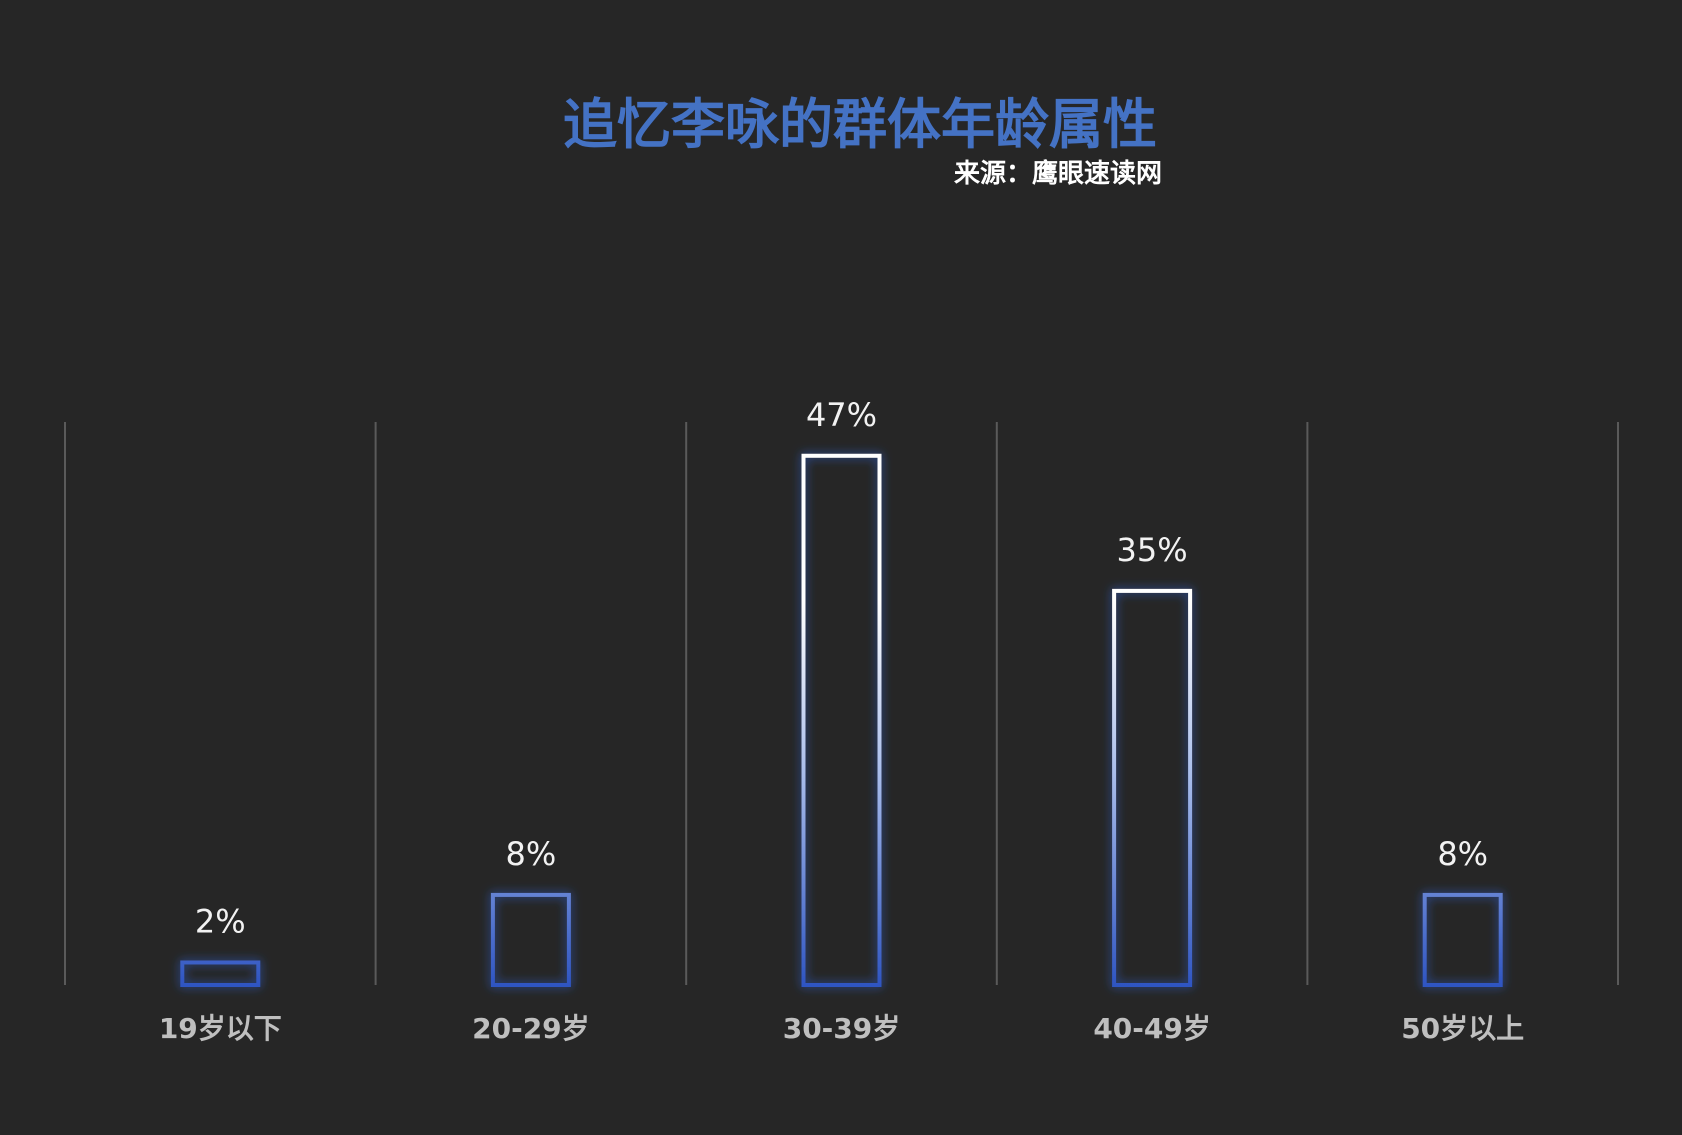  I want to click on category-label-2: 20-29岁, so click(531, 1028).